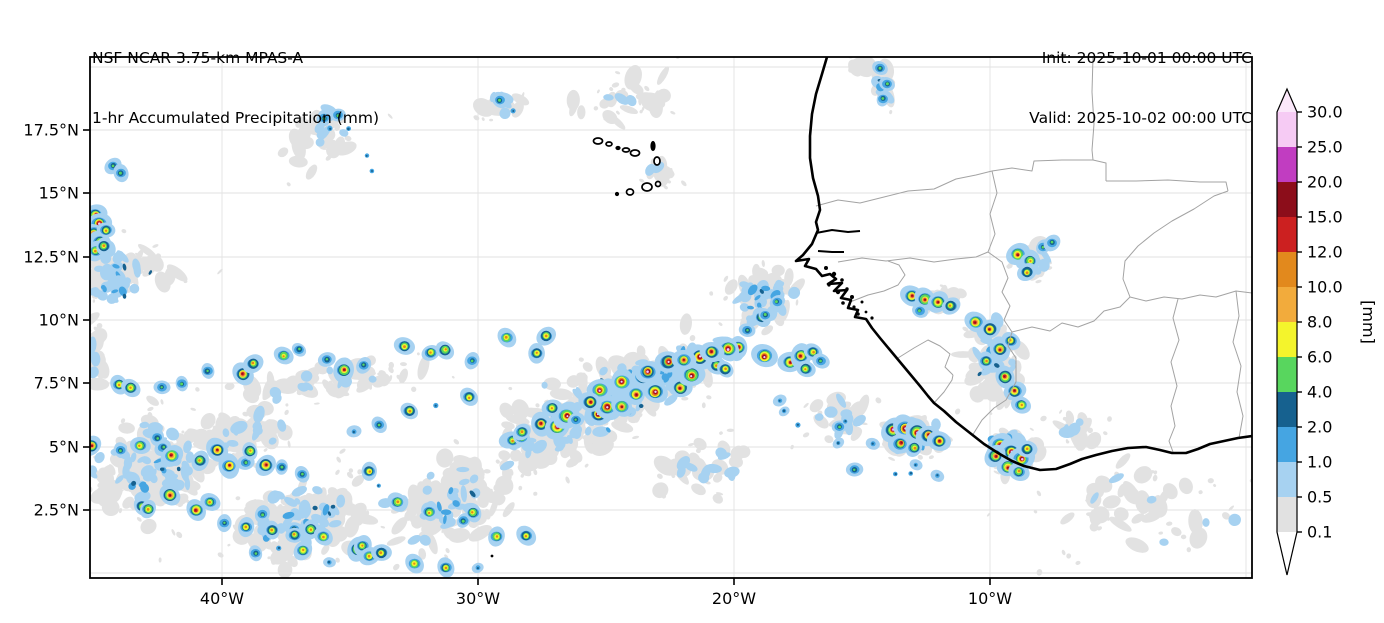  What do you see at coordinates (1325, 287) in the screenshot?
I see `colorbar-tick-label: 10.0` at bounding box center [1325, 287].